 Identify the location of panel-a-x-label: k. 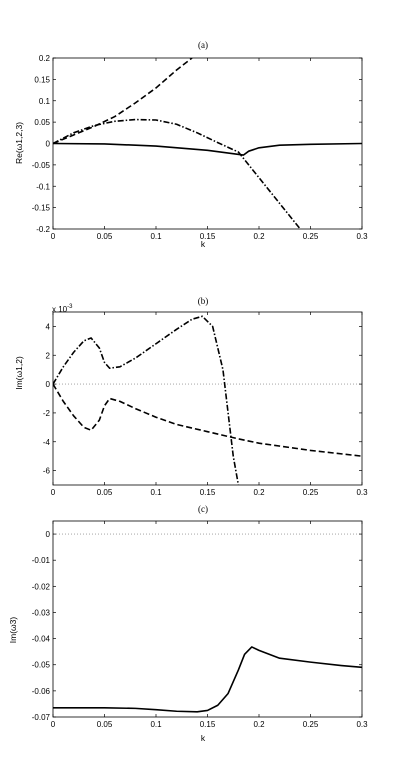
(203, 244).